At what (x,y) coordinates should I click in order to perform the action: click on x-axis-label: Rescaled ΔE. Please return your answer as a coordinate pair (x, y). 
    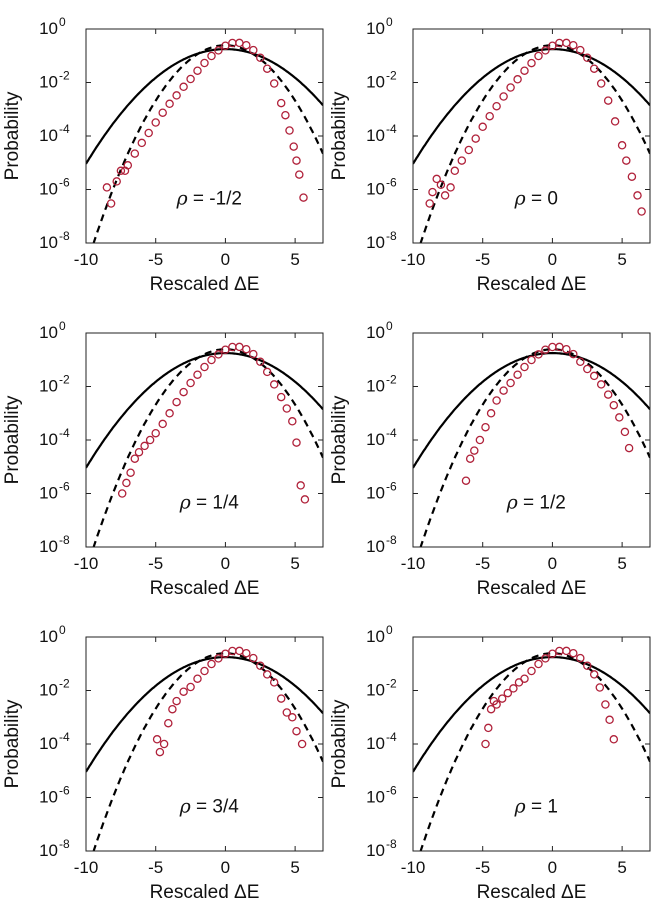
    Looking at the image, I should click on (205, 892).